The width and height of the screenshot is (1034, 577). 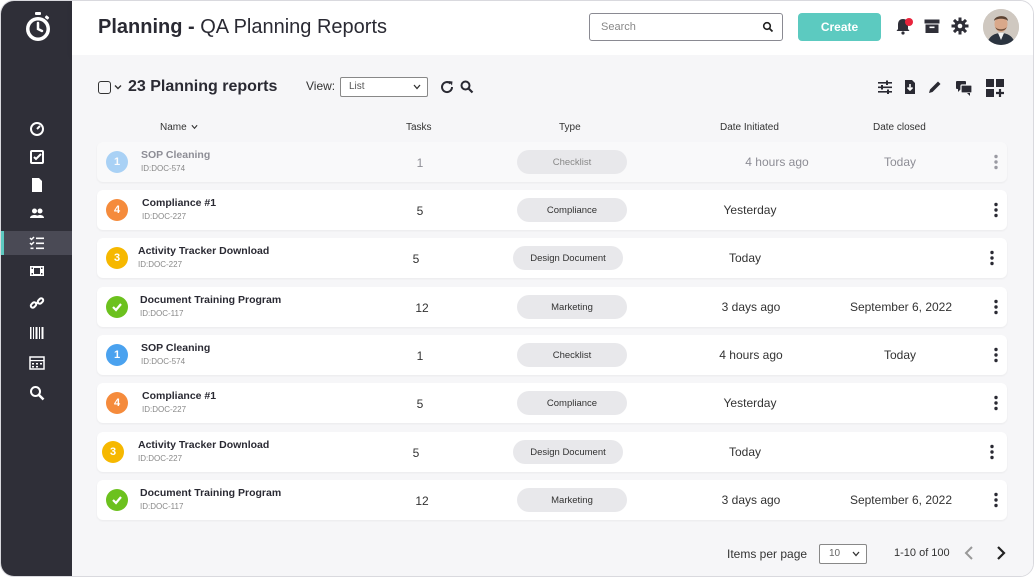 I want to click on task-count: 1, so click(x=420, y=163).